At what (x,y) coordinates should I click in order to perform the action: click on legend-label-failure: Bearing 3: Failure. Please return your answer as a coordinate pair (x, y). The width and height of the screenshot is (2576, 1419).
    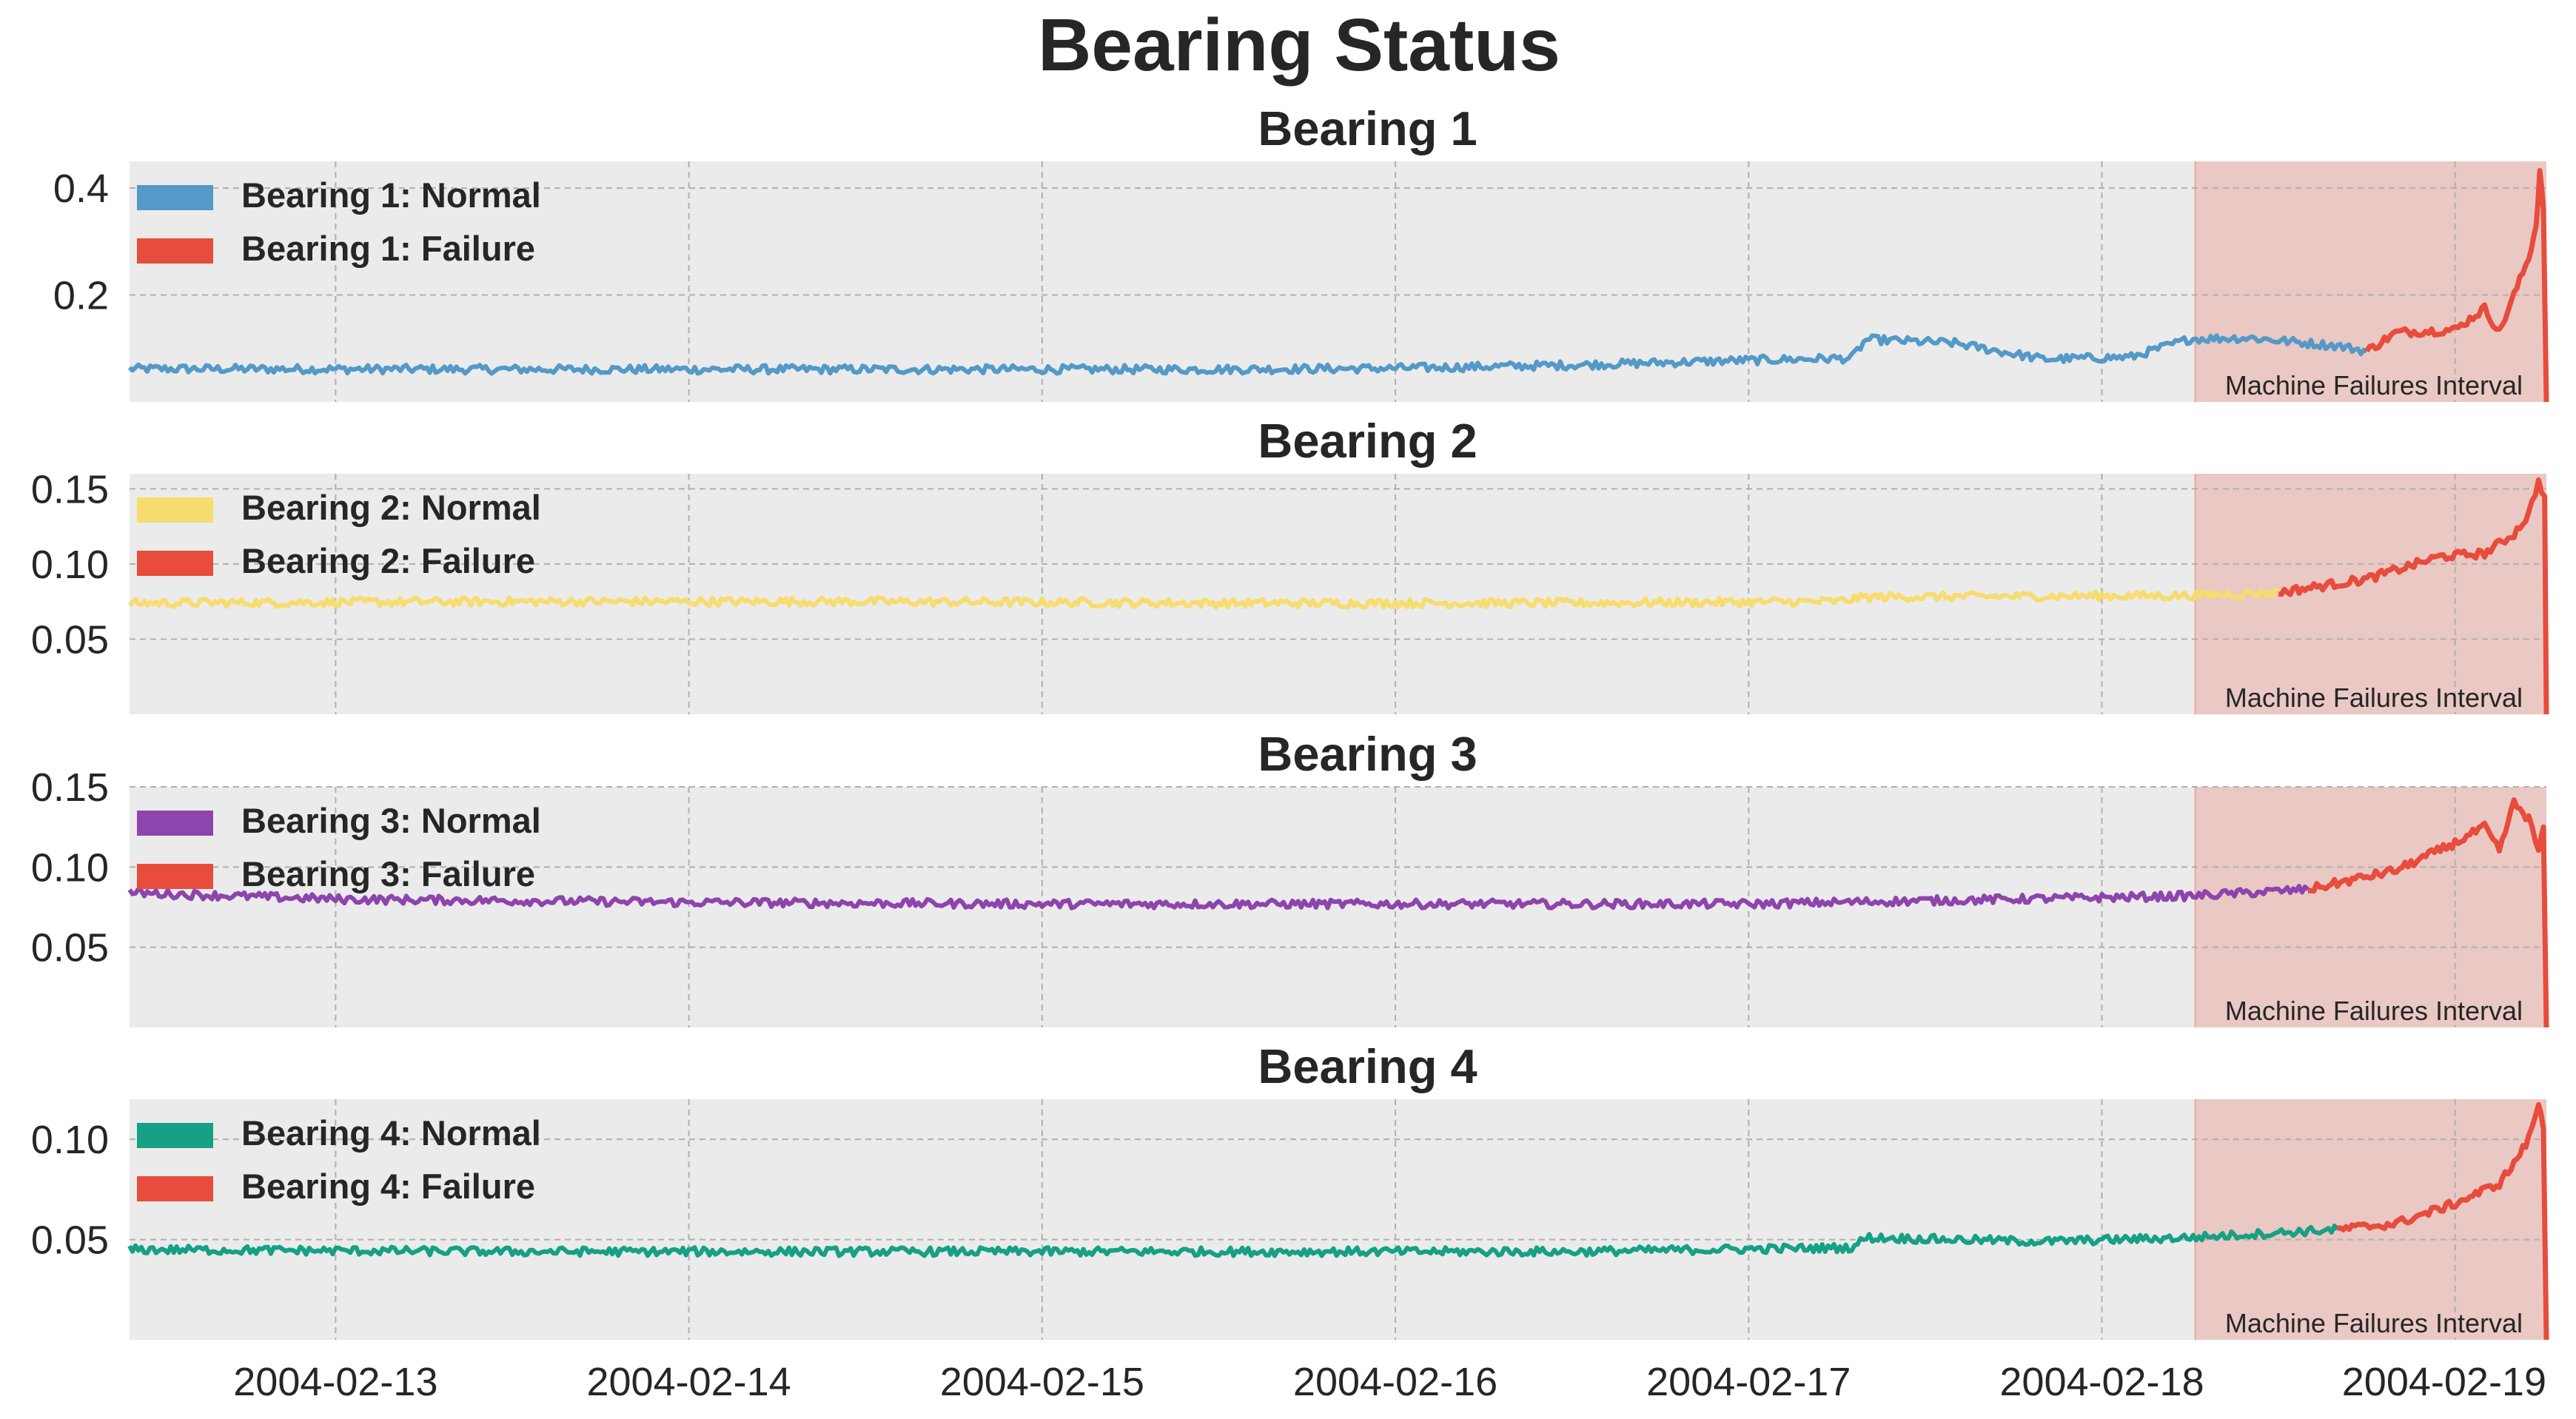
    Looking at the image, I should click on (388, 874).